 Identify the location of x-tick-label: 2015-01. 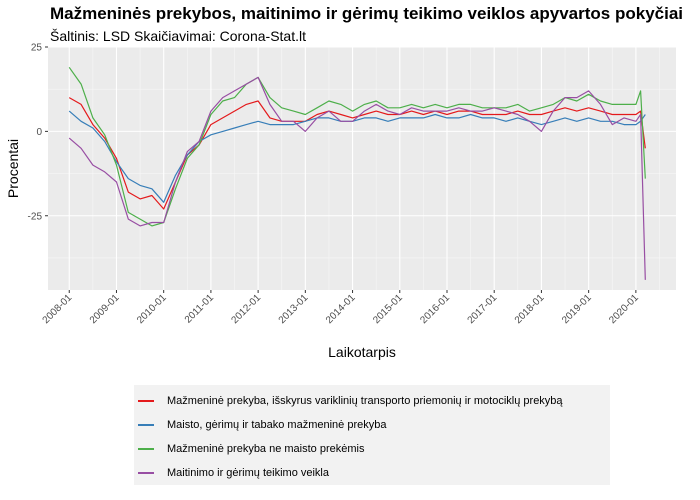
(388, 309).